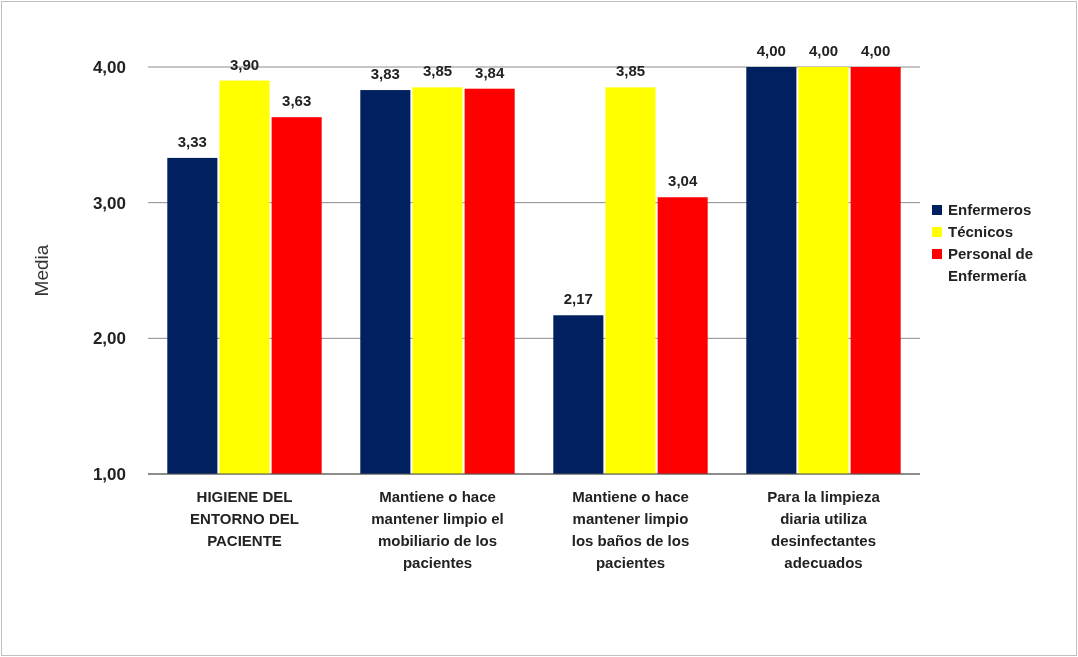  I want to click on y-tick-label: 2,00, so click(109, 339).